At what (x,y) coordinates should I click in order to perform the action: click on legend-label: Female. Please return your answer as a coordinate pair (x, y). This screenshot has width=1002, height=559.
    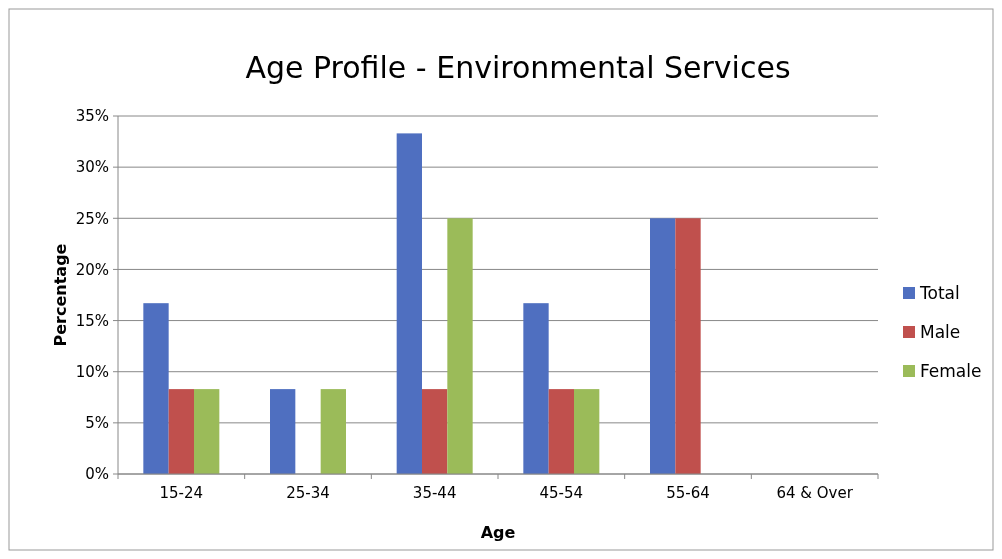
    Looking at the image, I should click on (951, 370).